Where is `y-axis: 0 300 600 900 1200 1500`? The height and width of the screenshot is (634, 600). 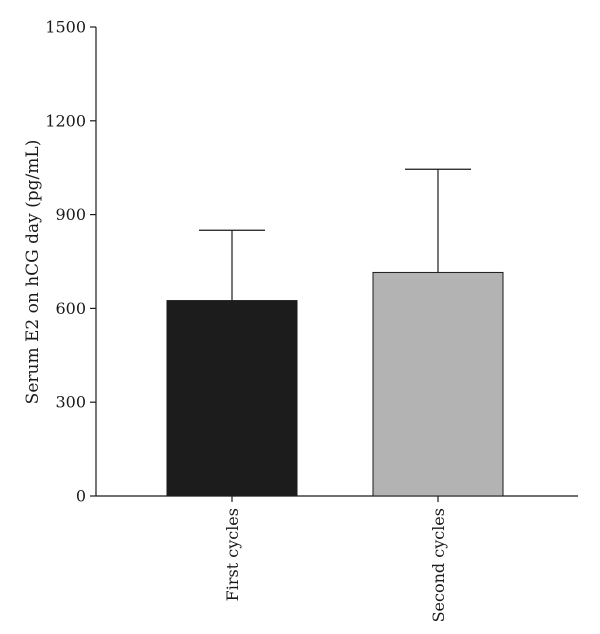 y-axis: 0 300 600 900 1200 1500 is located at coordinates (71, 262).